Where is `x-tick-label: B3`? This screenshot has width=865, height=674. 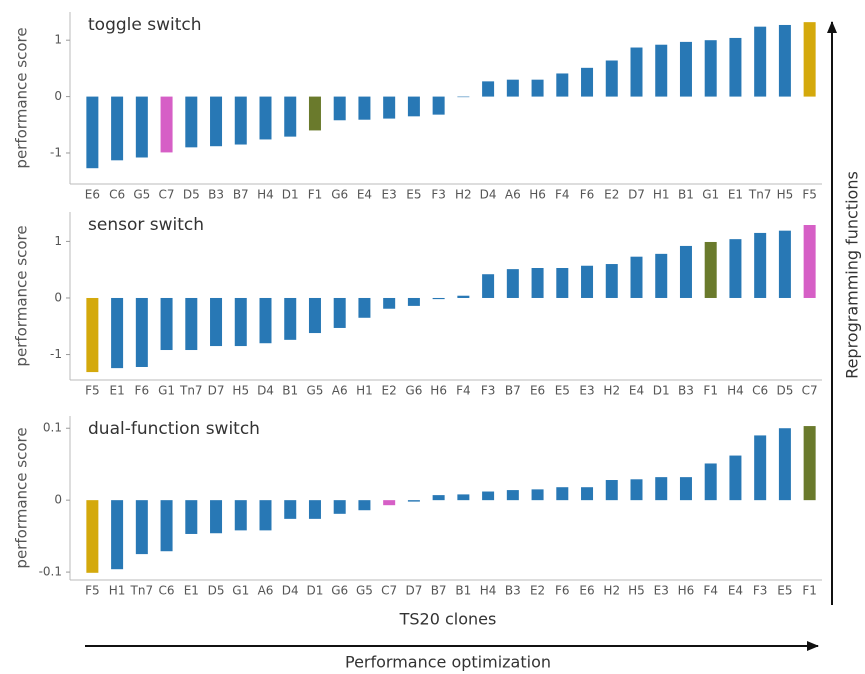 x-tick-label: B3 is located at coordinates (686, 391).